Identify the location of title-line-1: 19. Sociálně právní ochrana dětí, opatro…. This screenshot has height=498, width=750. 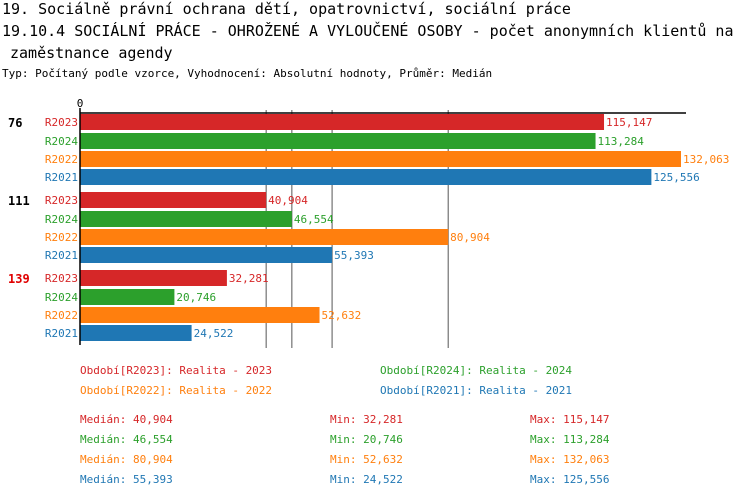
(286, 9).